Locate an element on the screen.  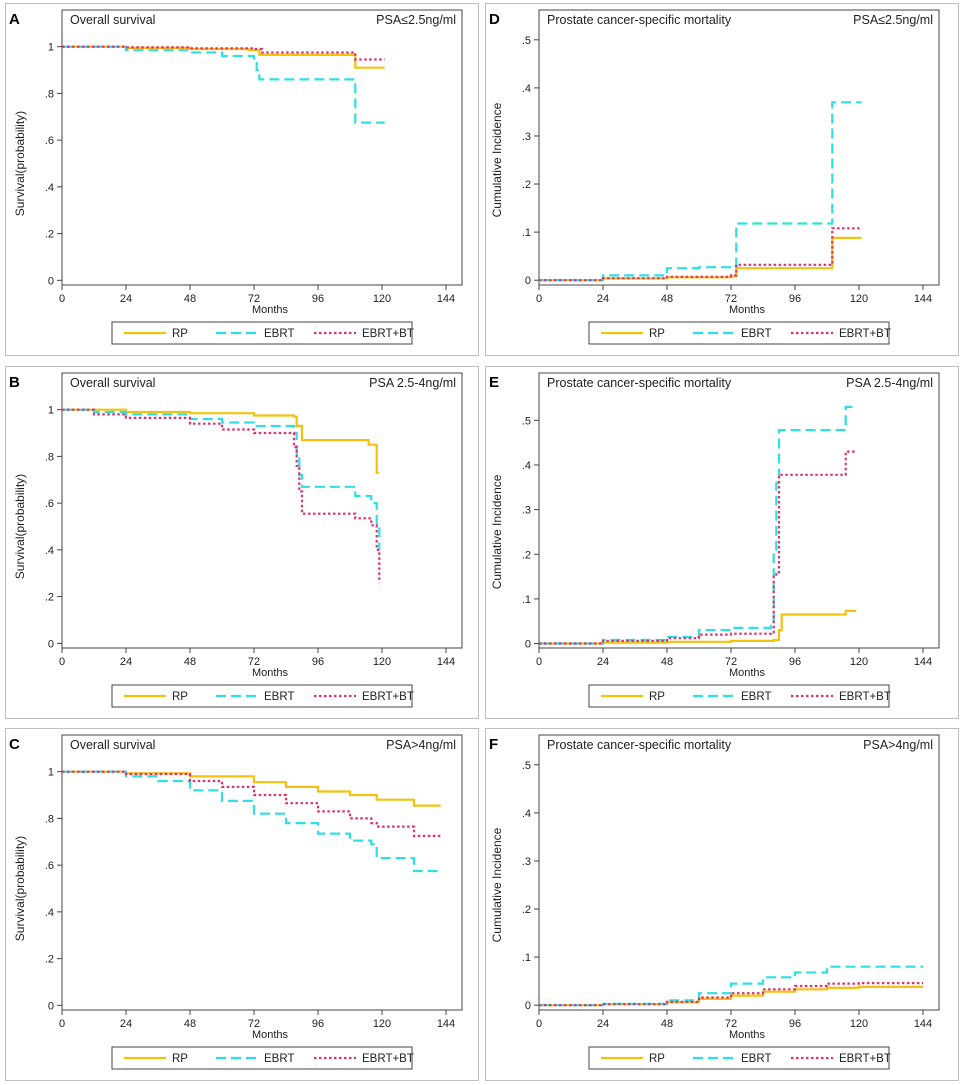
panel-letter: D is located at coordinates (494, 19).